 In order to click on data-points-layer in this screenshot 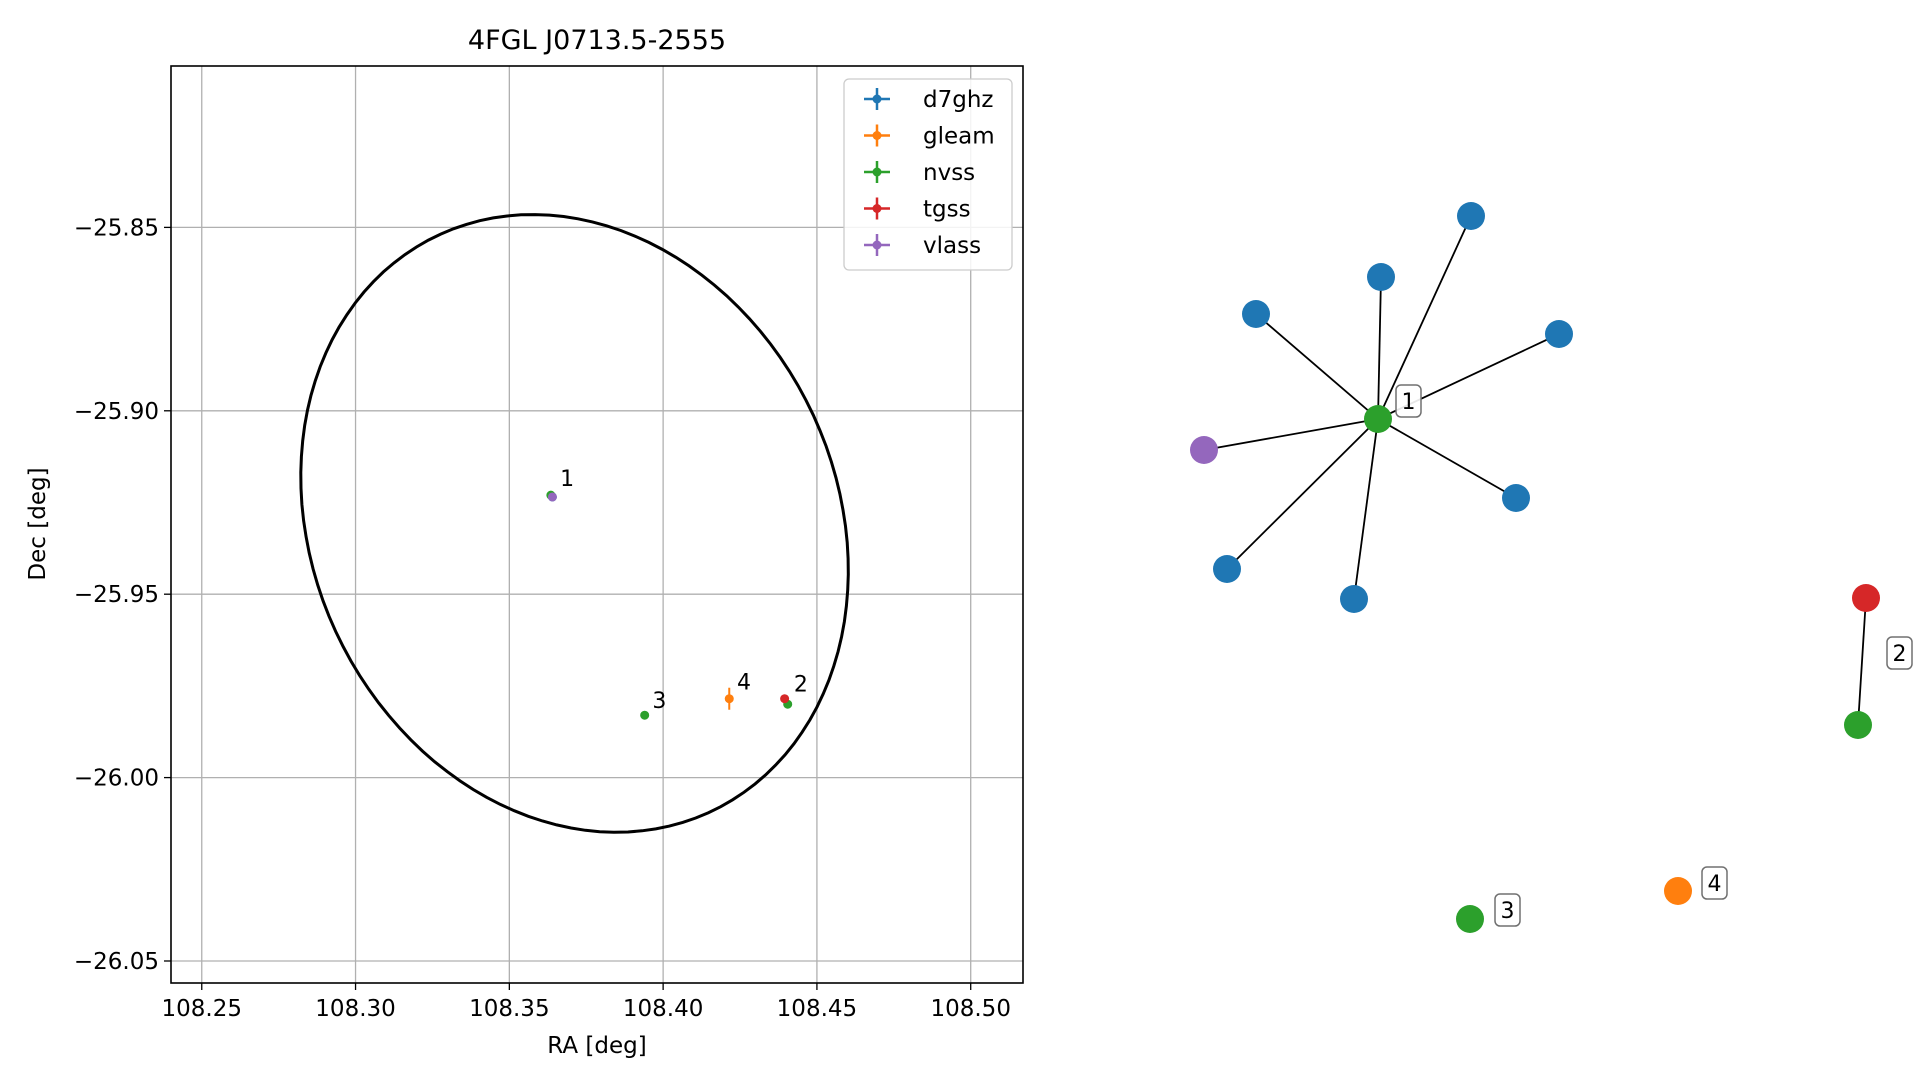, I will do `click(669, 605)`.